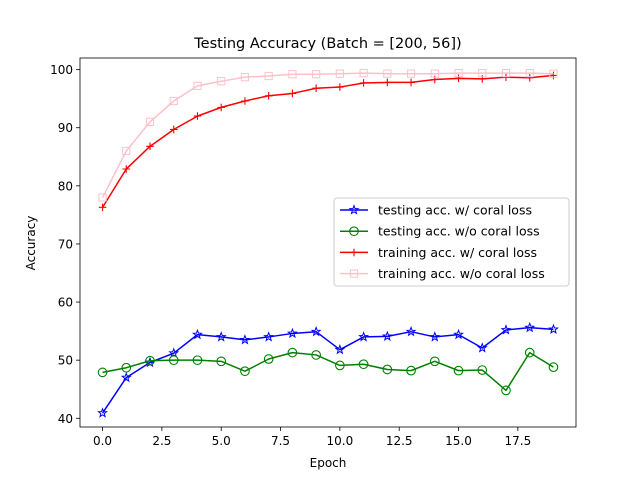  Describe the element at coordinates (65, 128) in the screenshot. I see `y-tick-label: 90` at that location.